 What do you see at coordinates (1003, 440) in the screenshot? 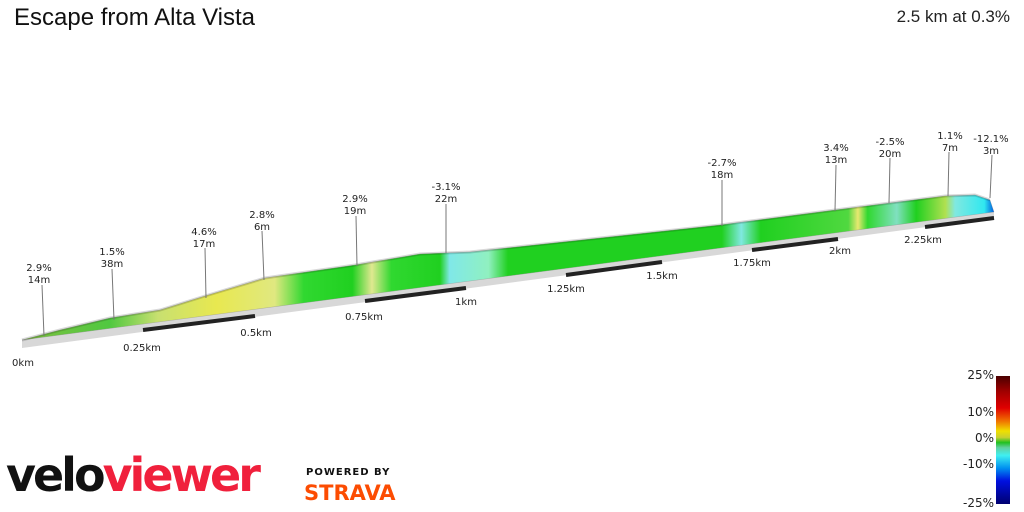
I see `color-scale-bar` at bounding box center [1003, 440].